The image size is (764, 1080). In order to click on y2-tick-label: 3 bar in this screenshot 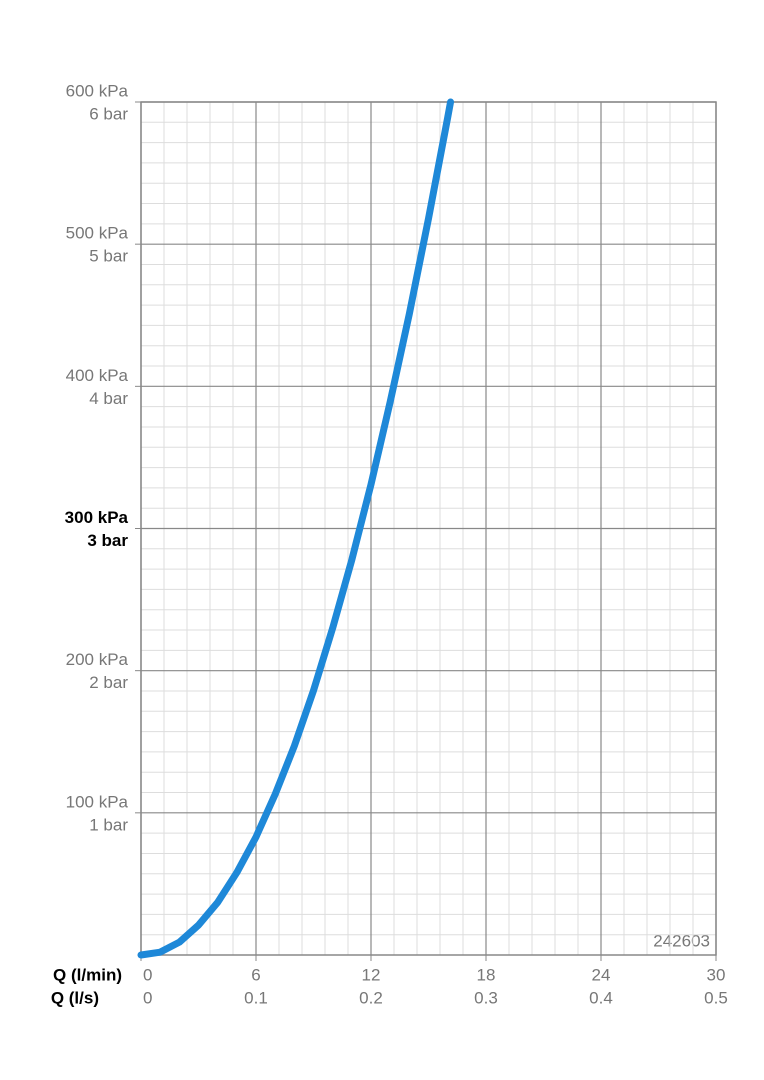, I will do `click(107, 540)`.